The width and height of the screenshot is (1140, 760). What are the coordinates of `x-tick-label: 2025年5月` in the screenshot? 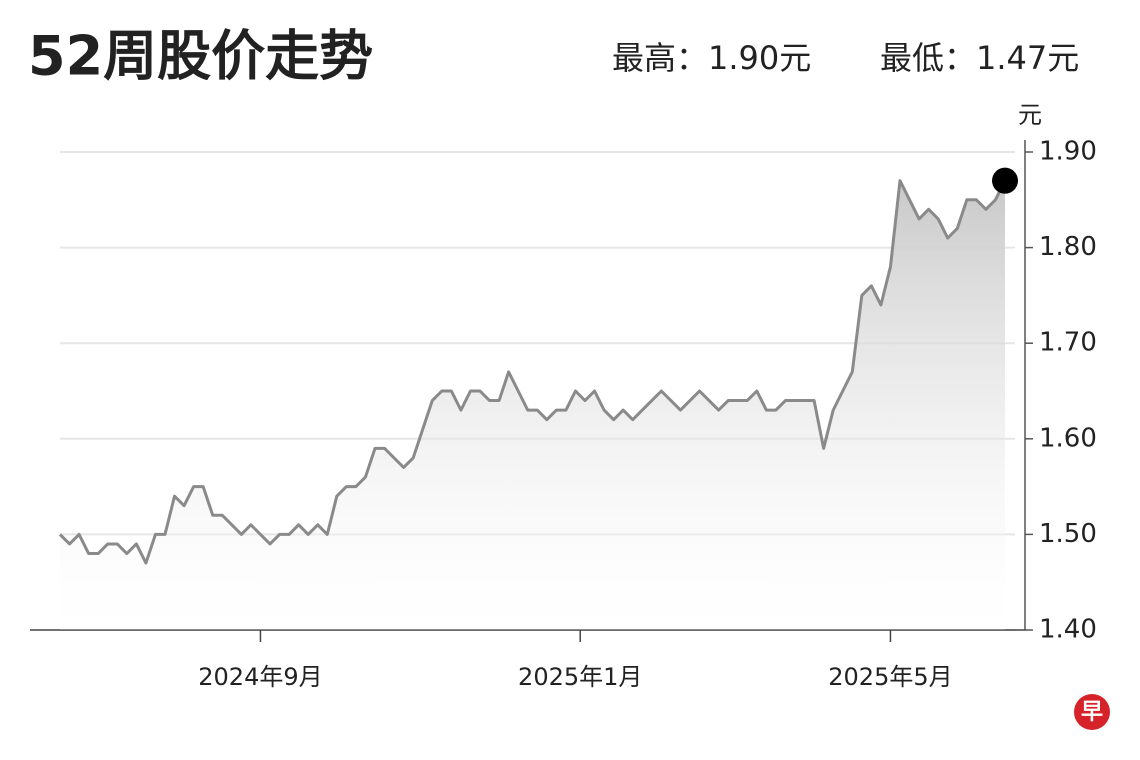 It's located at (890, 677).